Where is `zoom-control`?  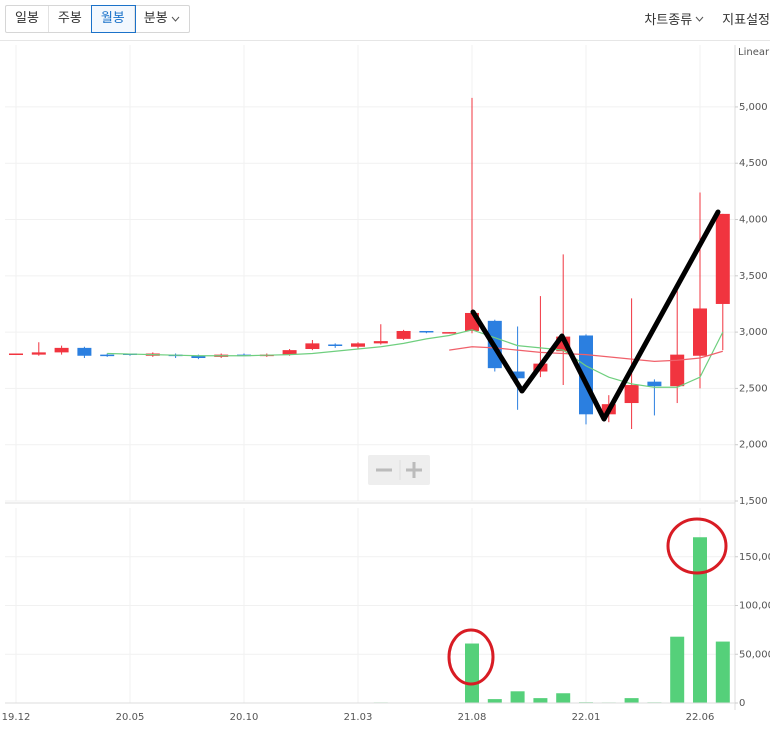 zoom-control is located at coordinates (399, 470).